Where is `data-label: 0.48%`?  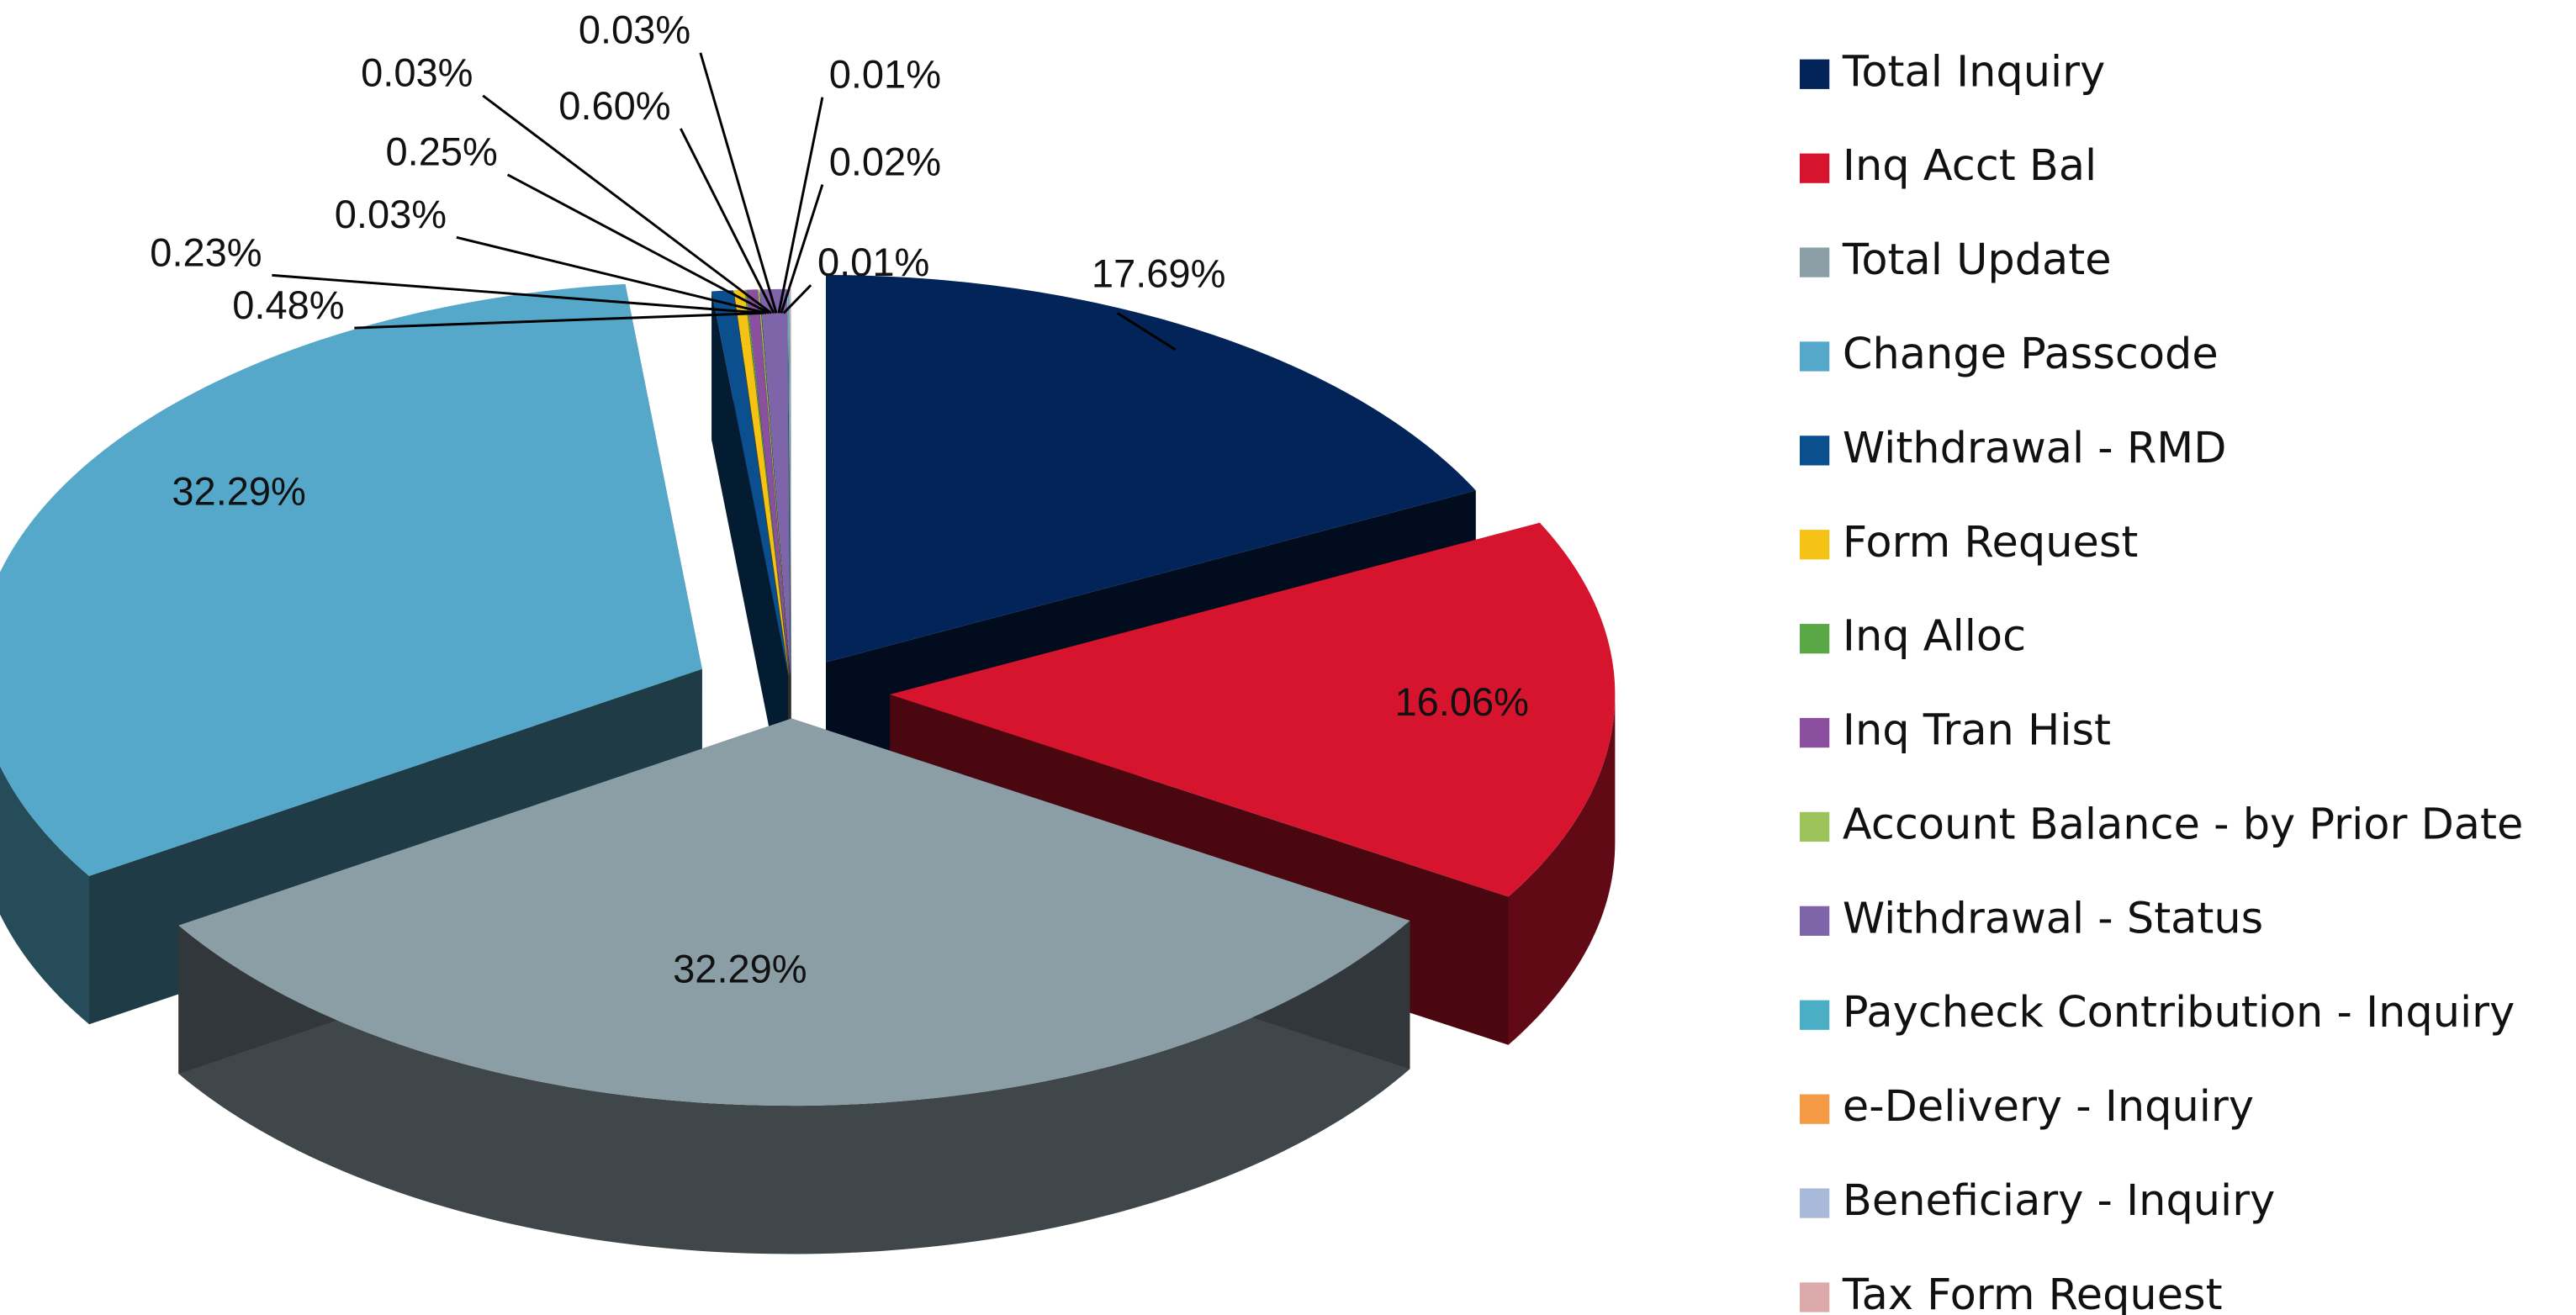 data-label: 0.48% is located at coordinates (288, 305).